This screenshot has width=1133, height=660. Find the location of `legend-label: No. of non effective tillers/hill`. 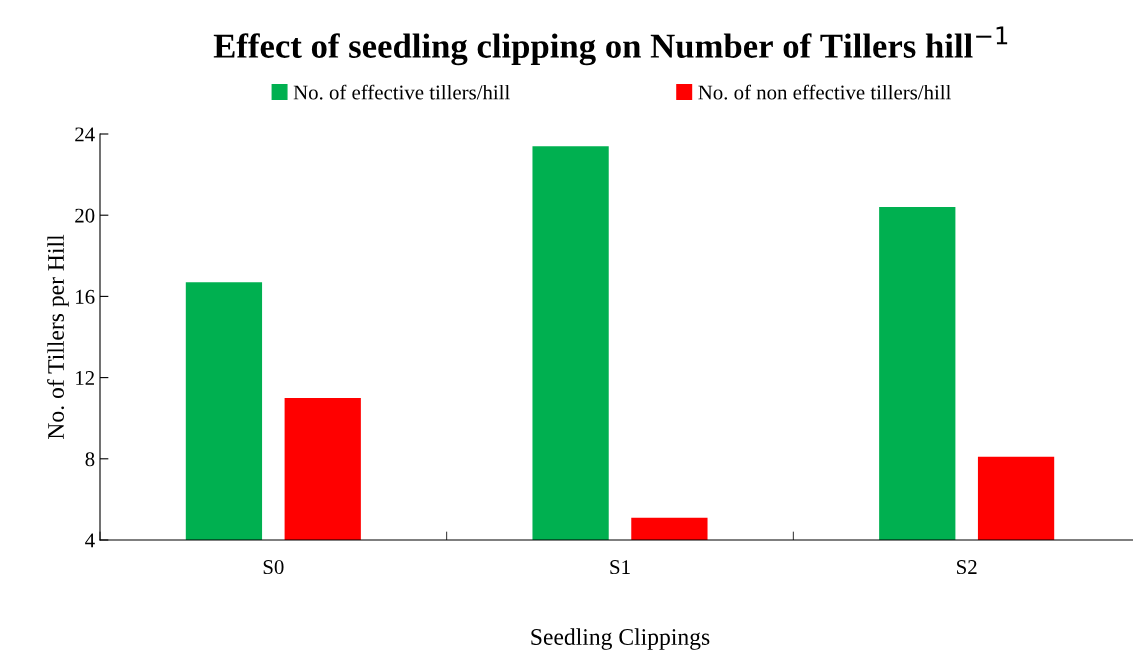

legend-label: No. of non effective tillers/hill is located at coordinates (824, 92).